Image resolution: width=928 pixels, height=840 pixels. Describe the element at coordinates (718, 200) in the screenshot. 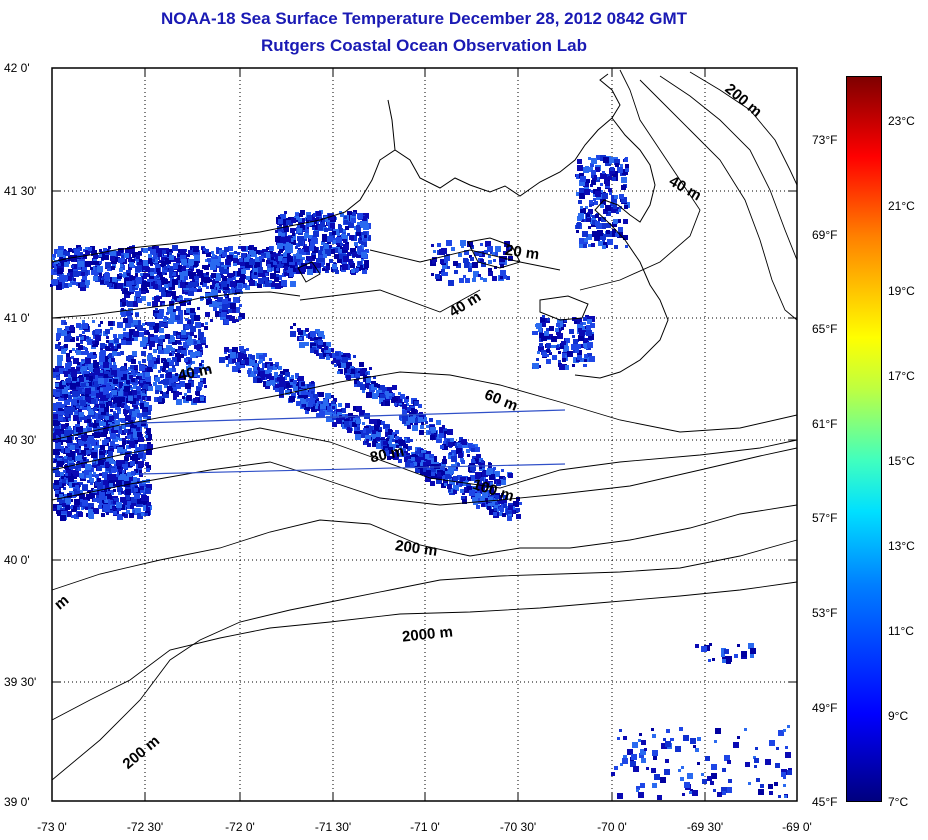

I see `contour-shelf-ne` at that location.